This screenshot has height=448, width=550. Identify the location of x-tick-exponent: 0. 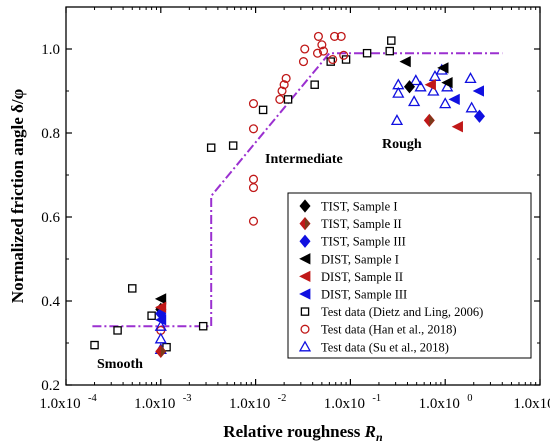
(469, 398).